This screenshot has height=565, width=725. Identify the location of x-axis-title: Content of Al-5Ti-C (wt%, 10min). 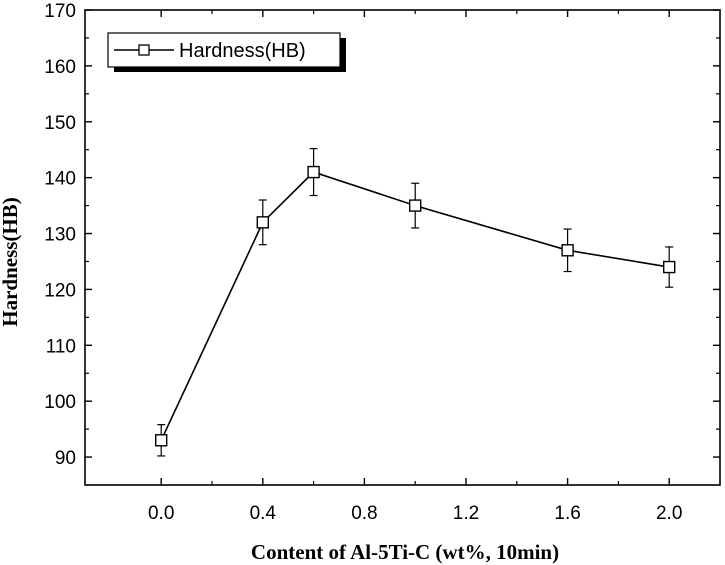
(405, 552).